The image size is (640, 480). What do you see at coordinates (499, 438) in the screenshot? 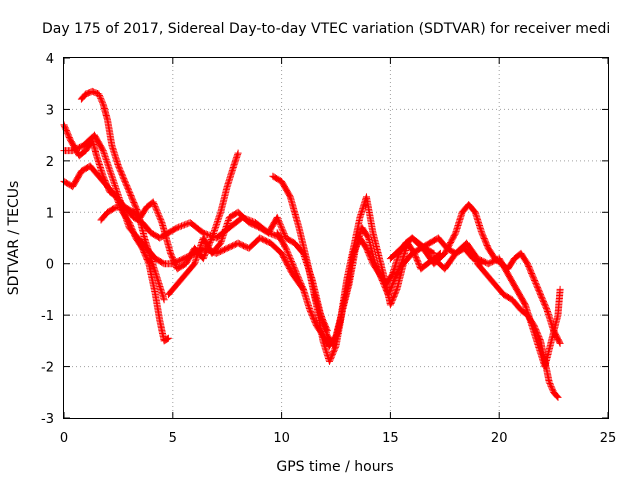
I see `x-tick-label: 20` at bounding box center [499, 438].